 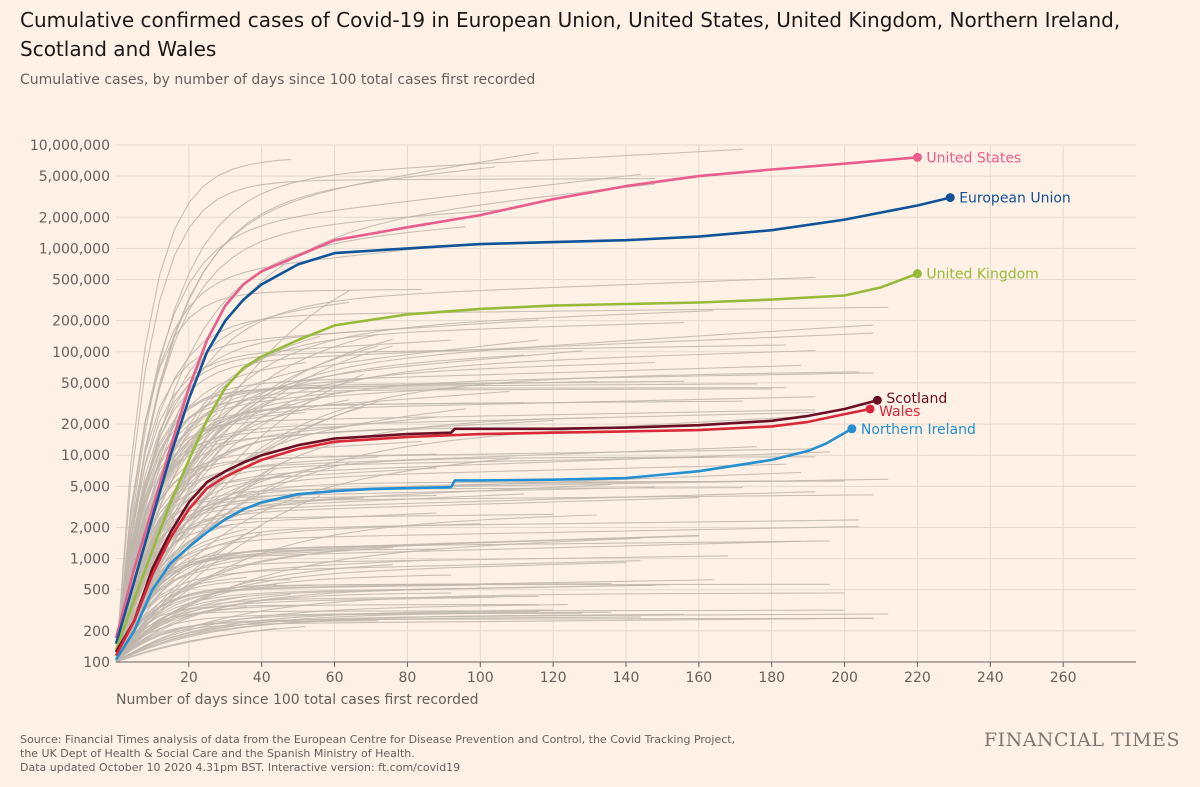 What do you see at coordinates (85, 456) in the screenshot?
I see `y-tick-label: 10,000` at bounding box center [85, 456].